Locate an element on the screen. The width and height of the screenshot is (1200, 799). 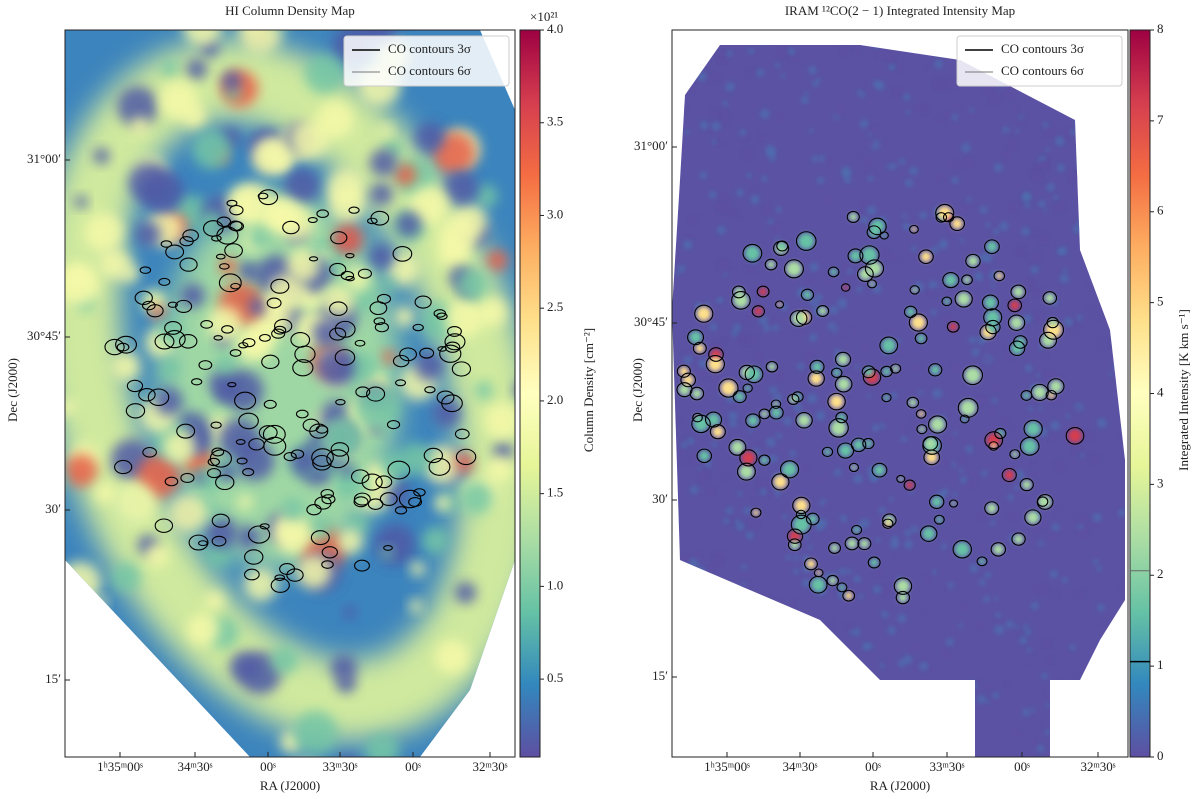
colorbar-tick-label: 2.0 is located at coordinates (555, 399).